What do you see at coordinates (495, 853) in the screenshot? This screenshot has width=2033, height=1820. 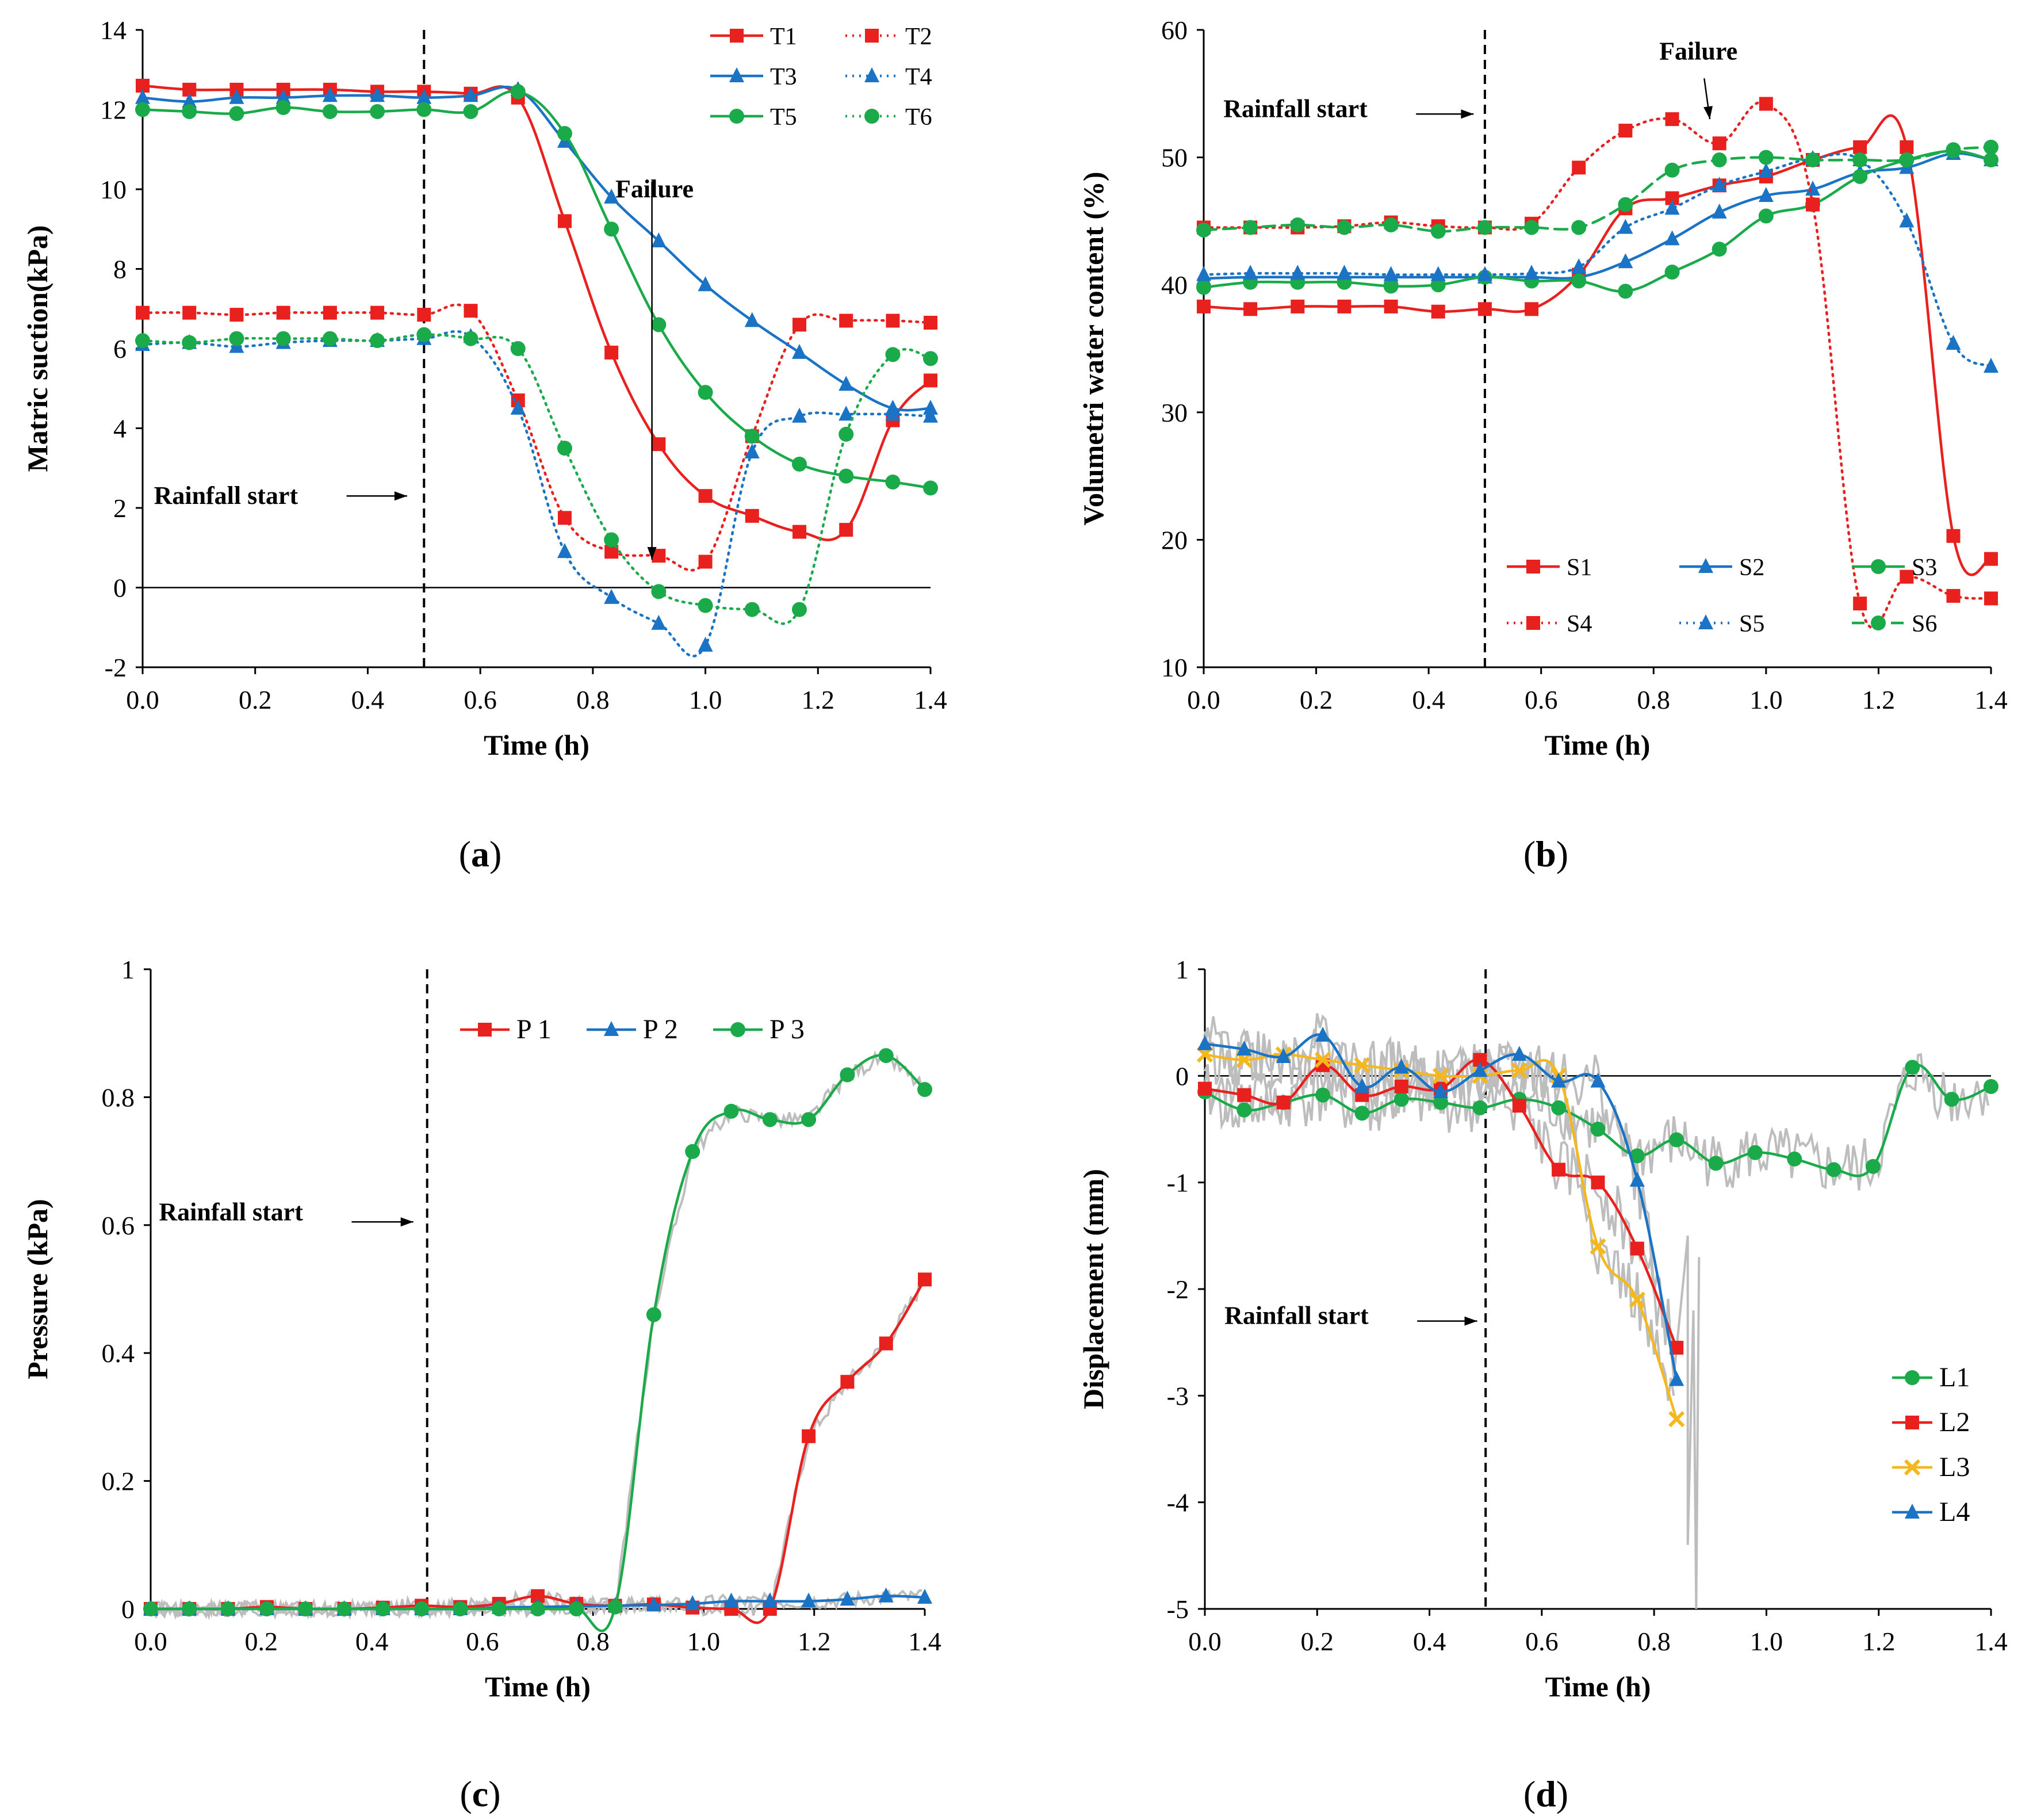 I see `panel-label-close: )` at bounding box center [495, 853].